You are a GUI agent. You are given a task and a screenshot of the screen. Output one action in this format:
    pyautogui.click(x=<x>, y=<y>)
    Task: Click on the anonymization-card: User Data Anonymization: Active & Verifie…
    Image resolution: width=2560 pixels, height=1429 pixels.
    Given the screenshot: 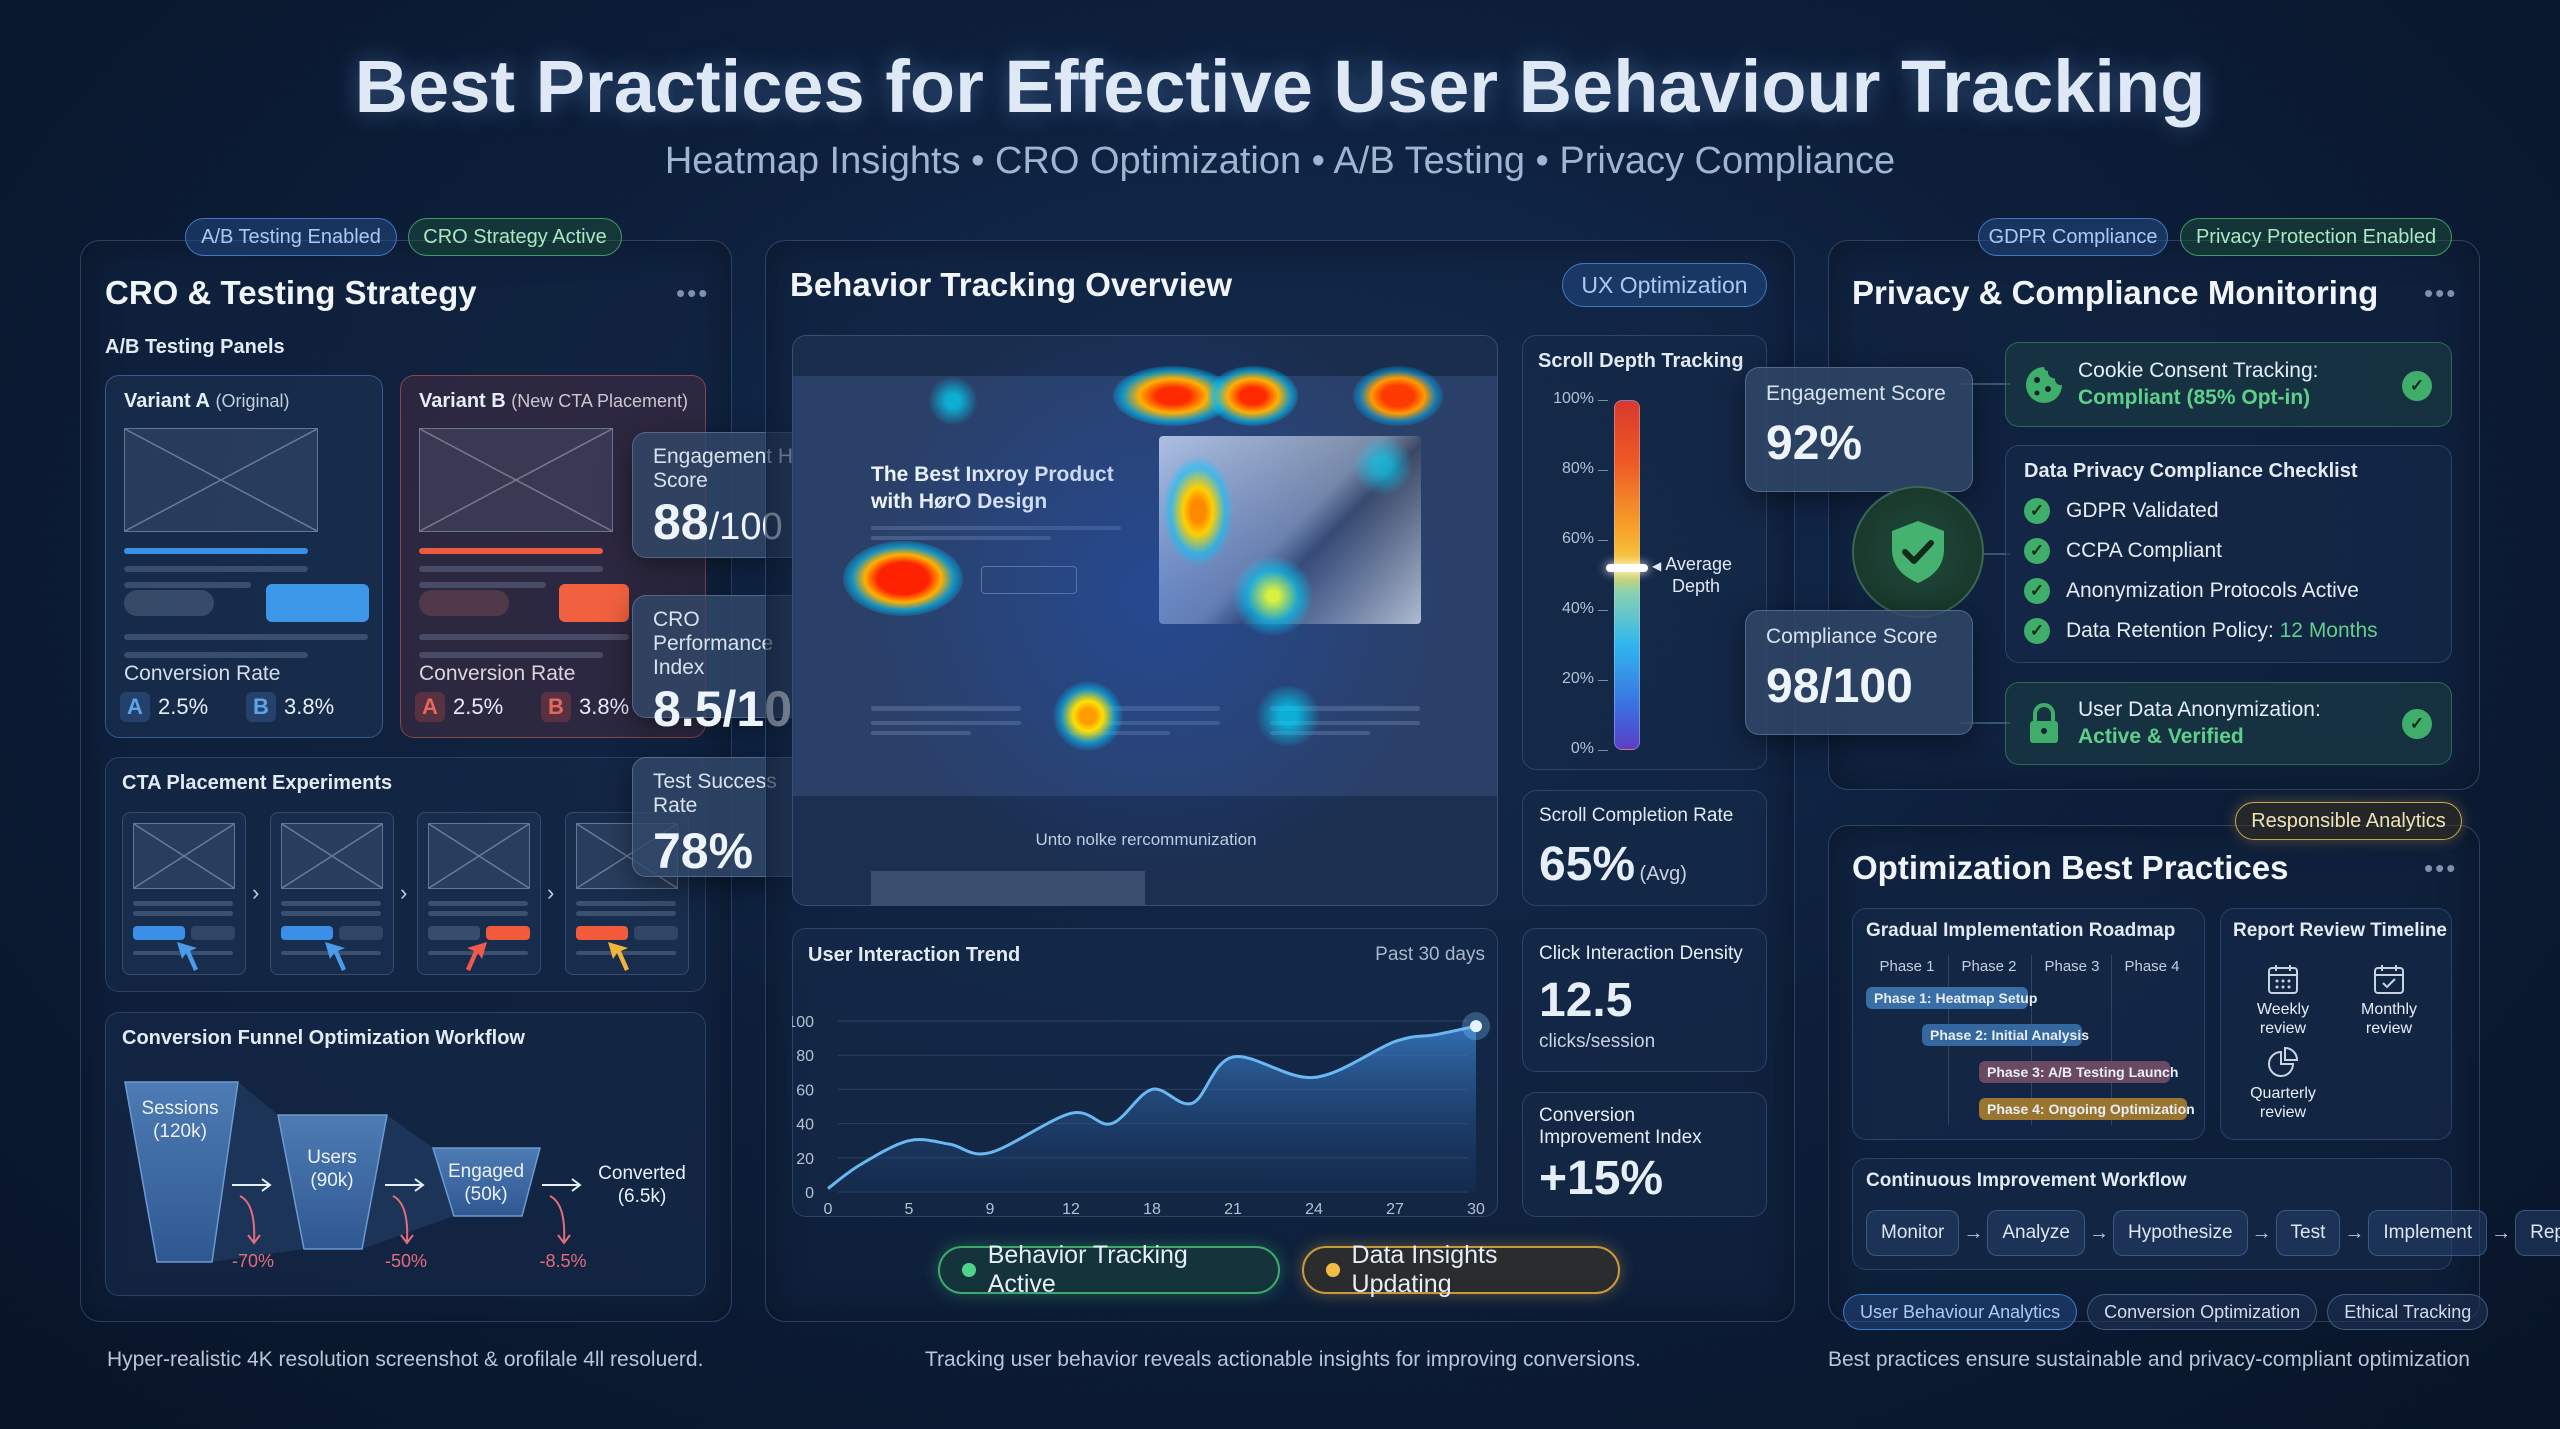 What is the action you would take?
    pyautogui.click(x=2228, y=723)
    